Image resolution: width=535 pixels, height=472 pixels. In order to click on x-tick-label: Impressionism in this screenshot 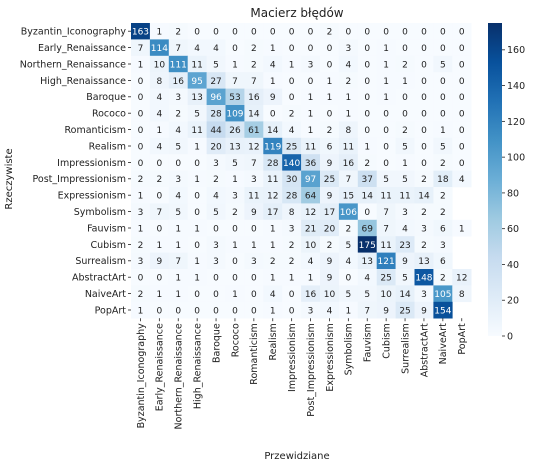, I will do `click(292, 357)`.